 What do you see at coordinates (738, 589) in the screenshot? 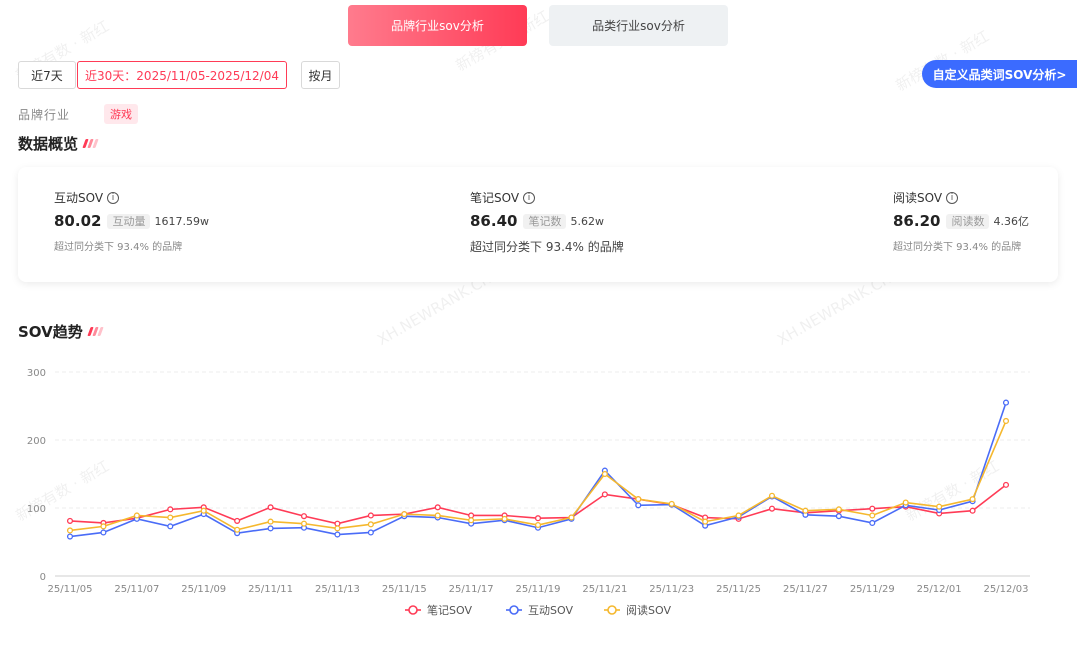
I see `x-tick-label: 25/11/25` at bounding box center [738, 589].